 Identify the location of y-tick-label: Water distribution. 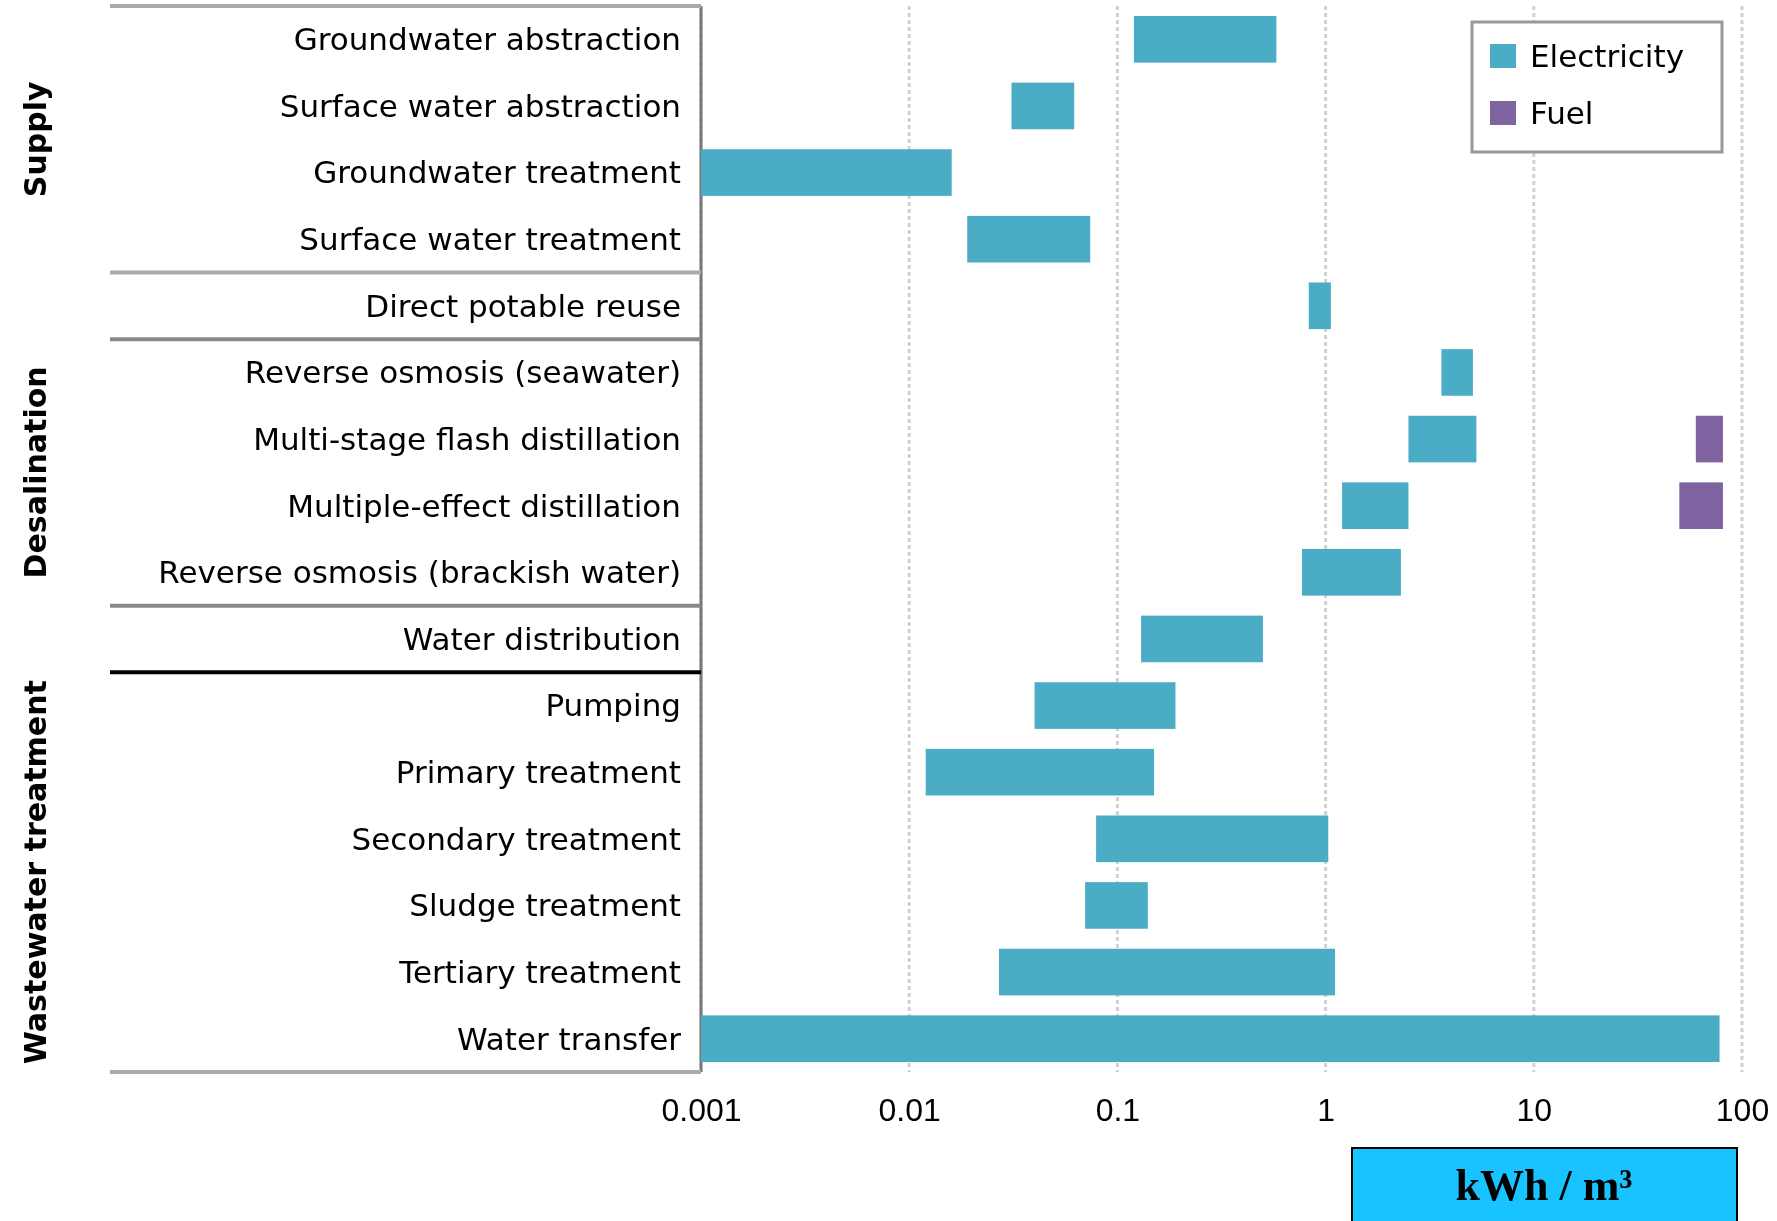
(541, 638).